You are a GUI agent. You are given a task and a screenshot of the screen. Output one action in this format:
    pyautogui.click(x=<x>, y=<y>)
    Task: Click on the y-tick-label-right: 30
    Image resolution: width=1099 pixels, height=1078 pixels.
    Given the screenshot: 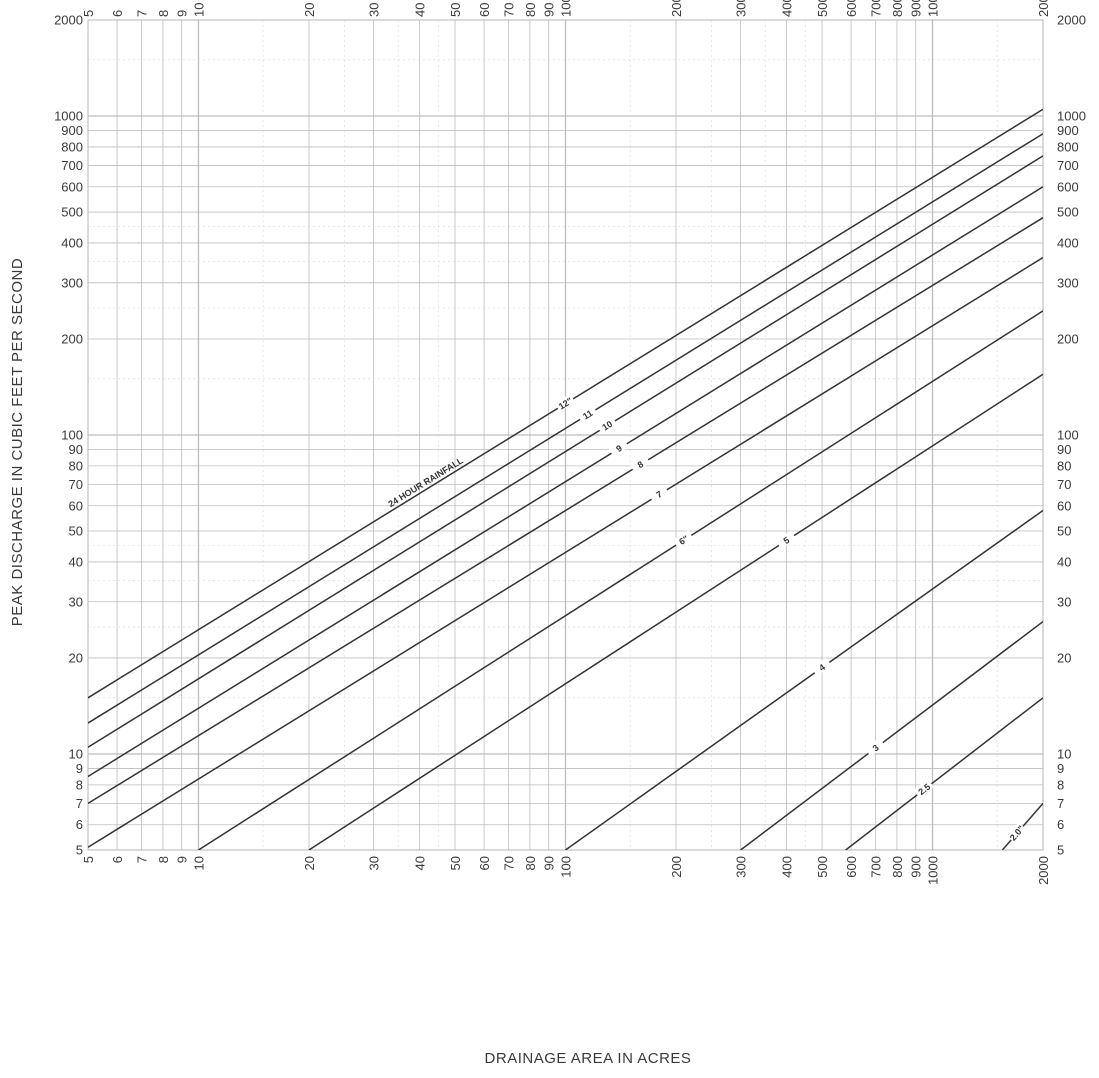 What is the action you would take?
    pyautogui.click(x=1064, y=601)
    